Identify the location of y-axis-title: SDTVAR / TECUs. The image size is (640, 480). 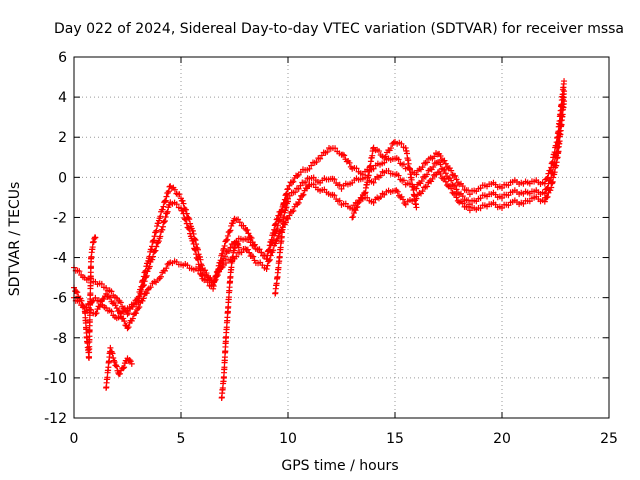
(15, 239).